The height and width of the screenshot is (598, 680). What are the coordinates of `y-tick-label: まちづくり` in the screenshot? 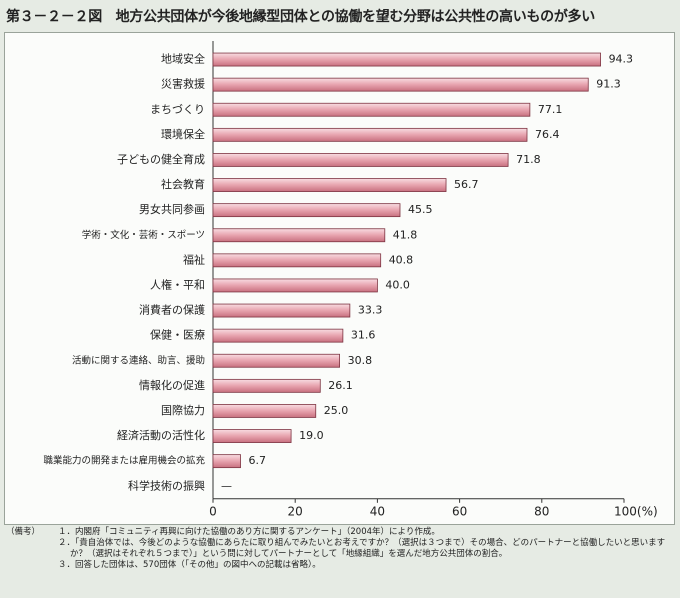 It's located at (177, 109).